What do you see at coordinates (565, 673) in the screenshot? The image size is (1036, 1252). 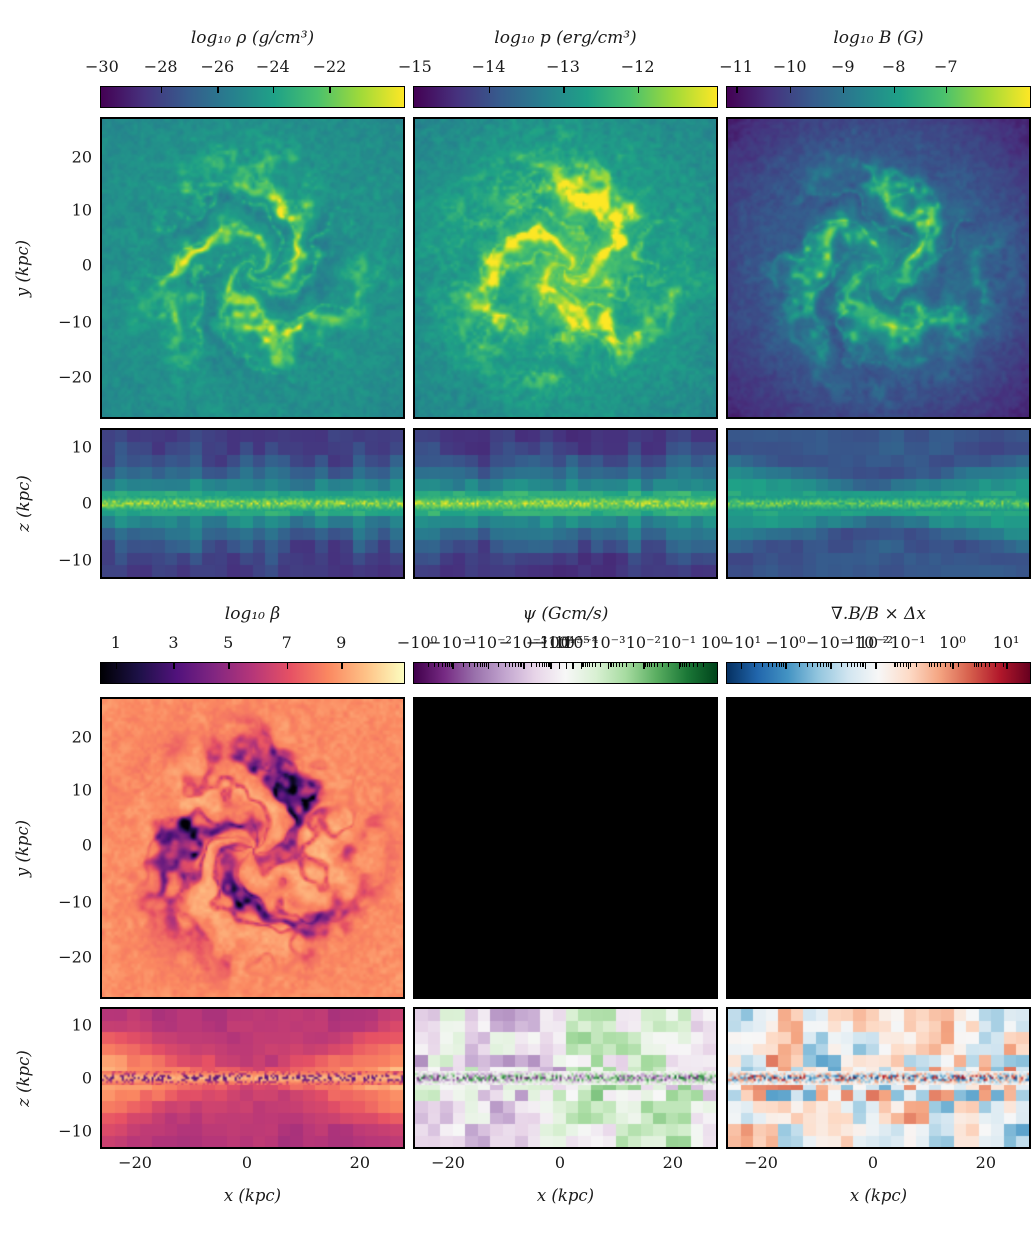 I see `colorbar-gradient-psi` at bounding box center [565, 673].